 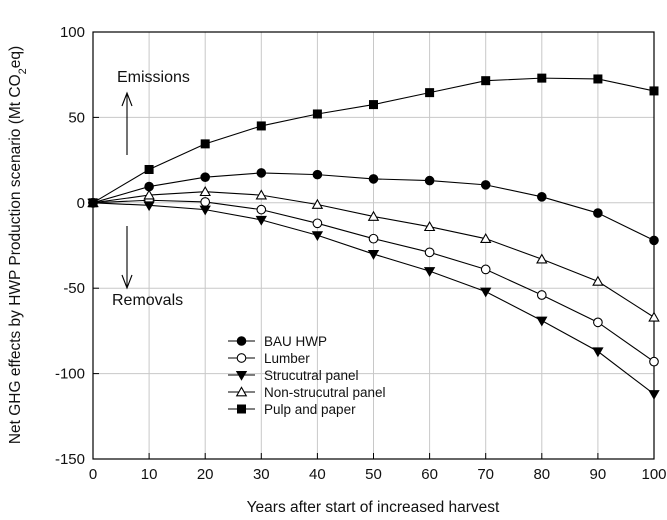 I want to click on y-axis-title-subscript: 2, so click(x=23, y=71).